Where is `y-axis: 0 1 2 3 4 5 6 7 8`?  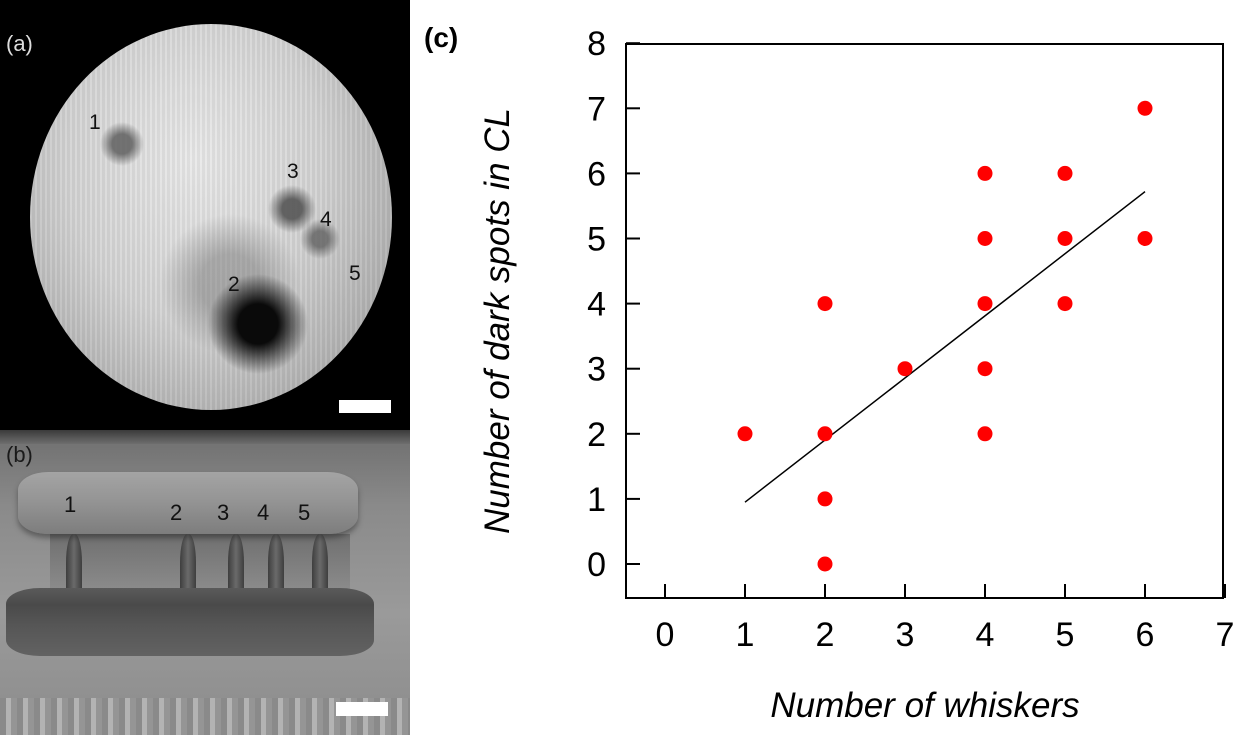
y-axis: 0 1 2 3 4 5 6 7 8 is located at coordinates (613, 304).